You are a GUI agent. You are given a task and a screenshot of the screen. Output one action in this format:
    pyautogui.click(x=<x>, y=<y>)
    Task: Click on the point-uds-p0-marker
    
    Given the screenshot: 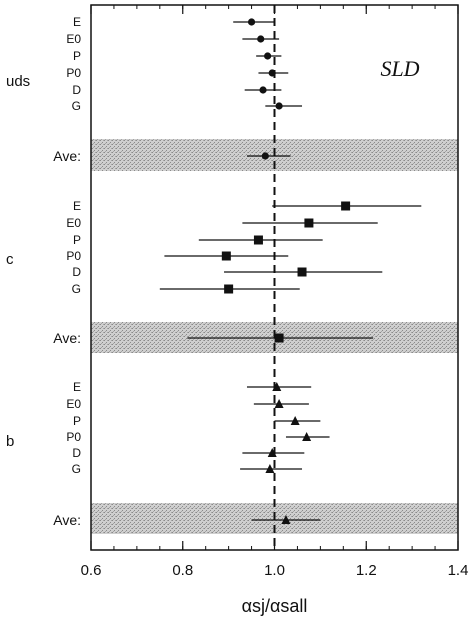 What is the action you would take?
    pyautogui.click(x=272, y=73)
    